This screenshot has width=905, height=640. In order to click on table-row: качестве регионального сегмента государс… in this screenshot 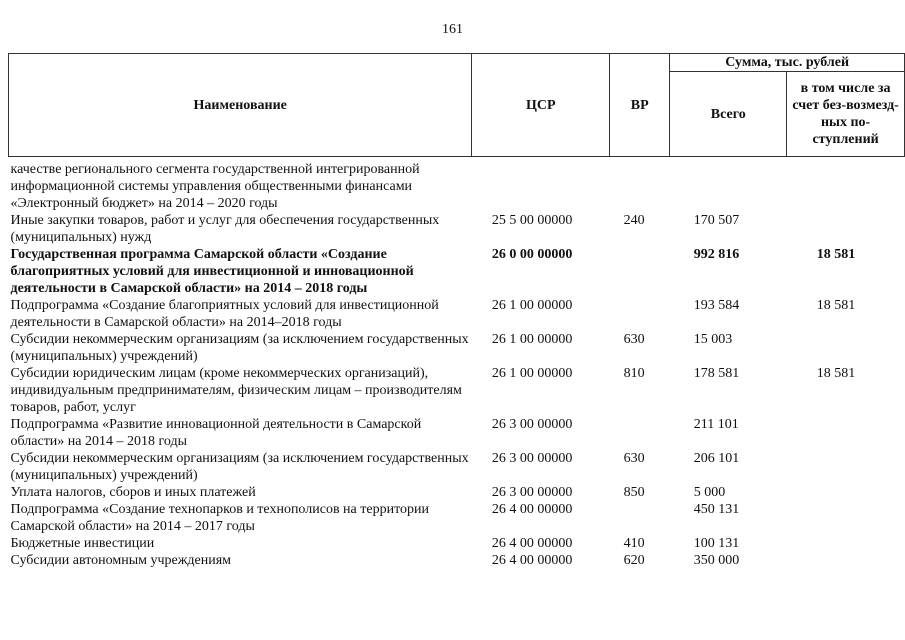, I will do `click(457, 185)`.